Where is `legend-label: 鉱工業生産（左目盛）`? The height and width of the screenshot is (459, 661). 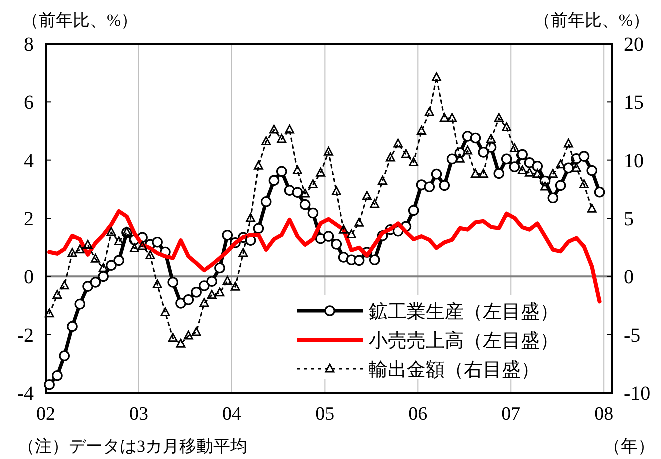
legend-label: 鉱工業生産（左目盛） is located at coordinates (464, 312).